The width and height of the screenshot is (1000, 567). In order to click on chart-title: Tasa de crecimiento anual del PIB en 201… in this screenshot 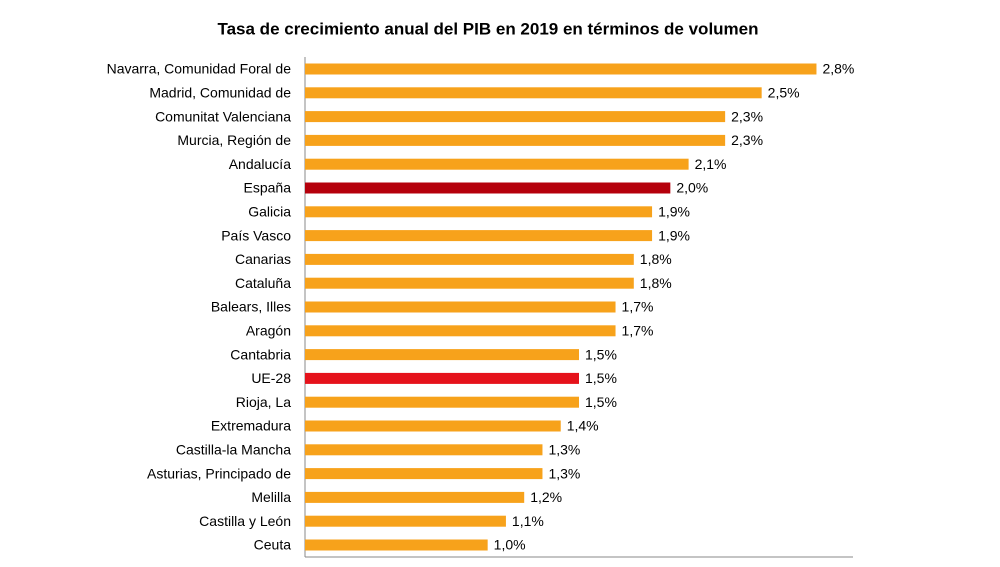, I will do `click(487, 28)`.